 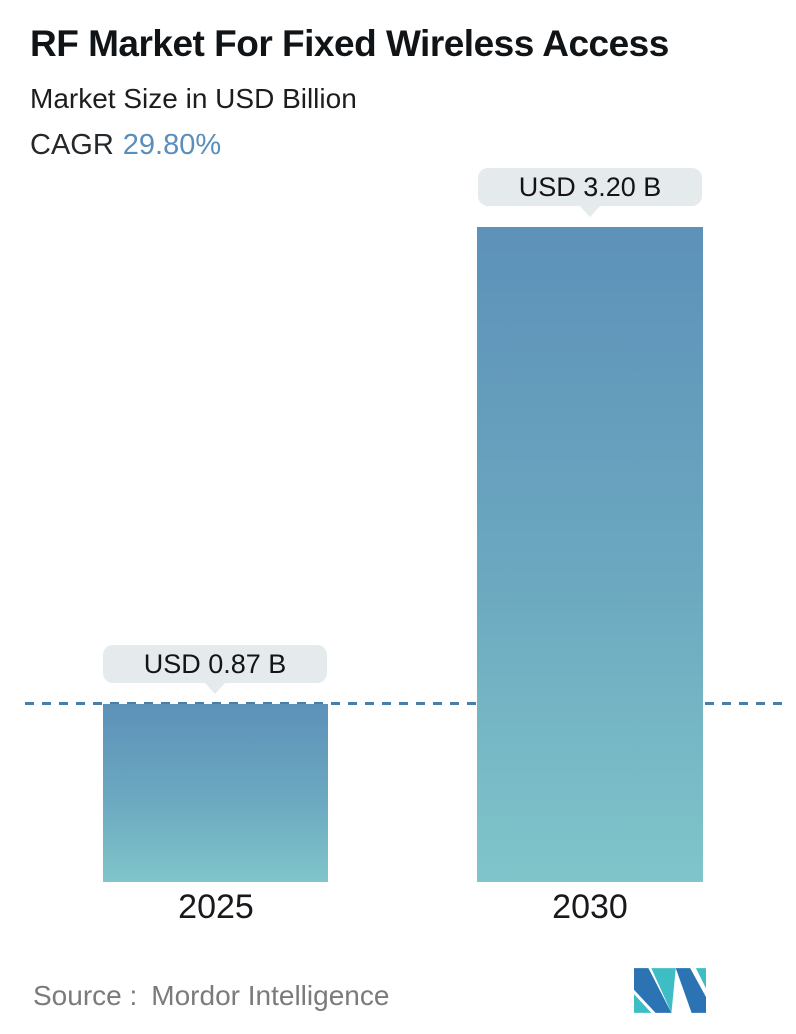 What do you see at coordinates (215, 664) in the screenshot?
I see `value-badge-2025: USD 0.87 B` at bounding box center [215, 664].